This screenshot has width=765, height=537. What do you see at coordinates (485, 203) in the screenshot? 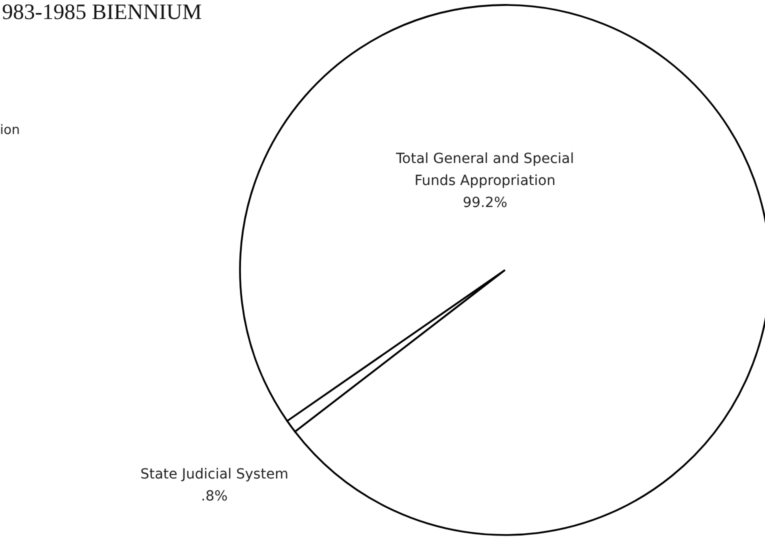
I see `data-label: 99.2%` at bounding box center [485, 203].